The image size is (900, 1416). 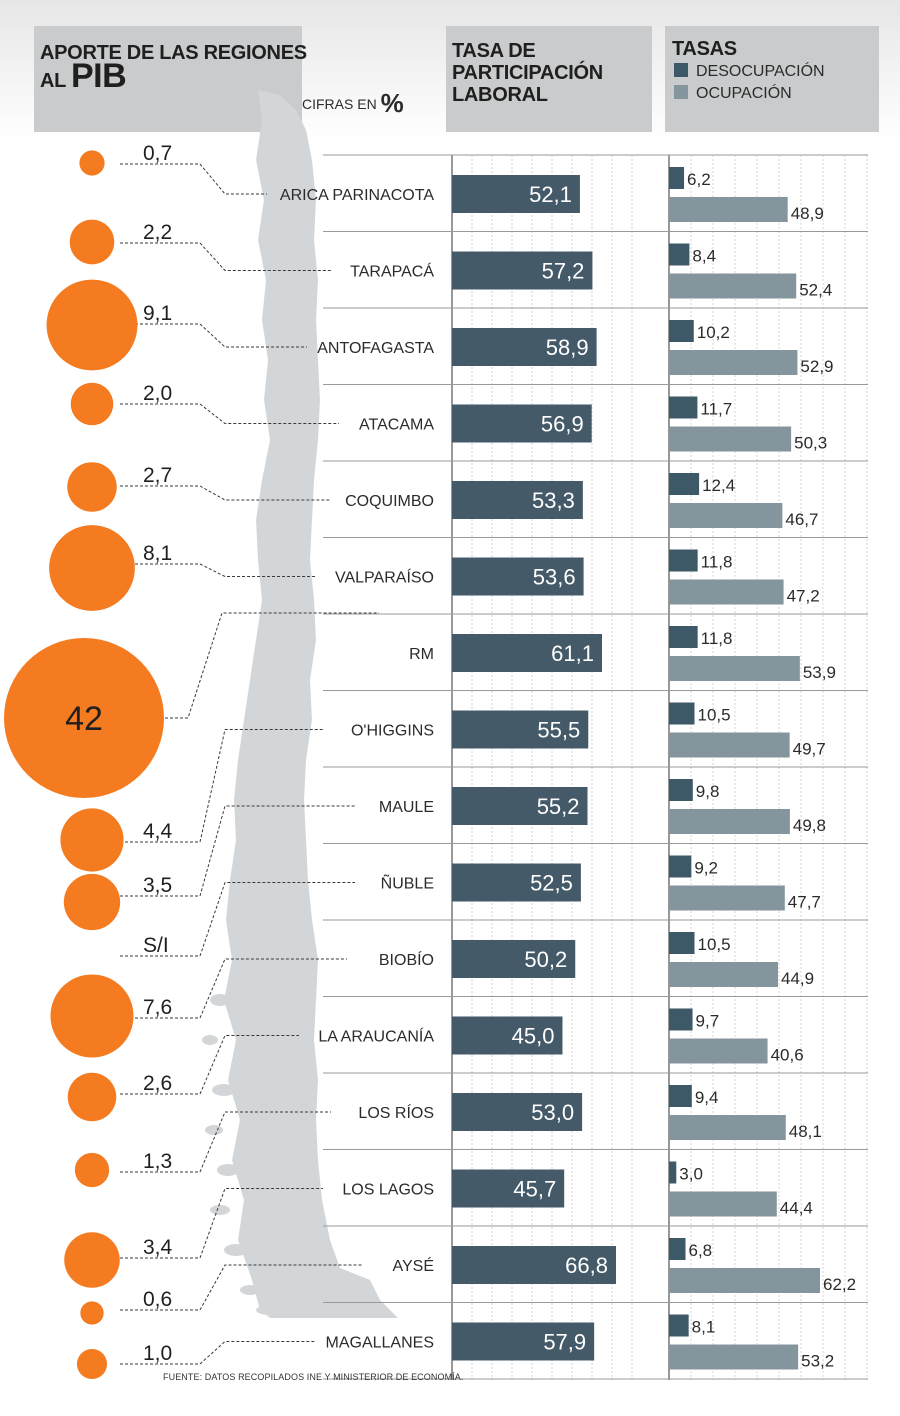 I want to click on pib-header-box, so click(x=168, y=79).